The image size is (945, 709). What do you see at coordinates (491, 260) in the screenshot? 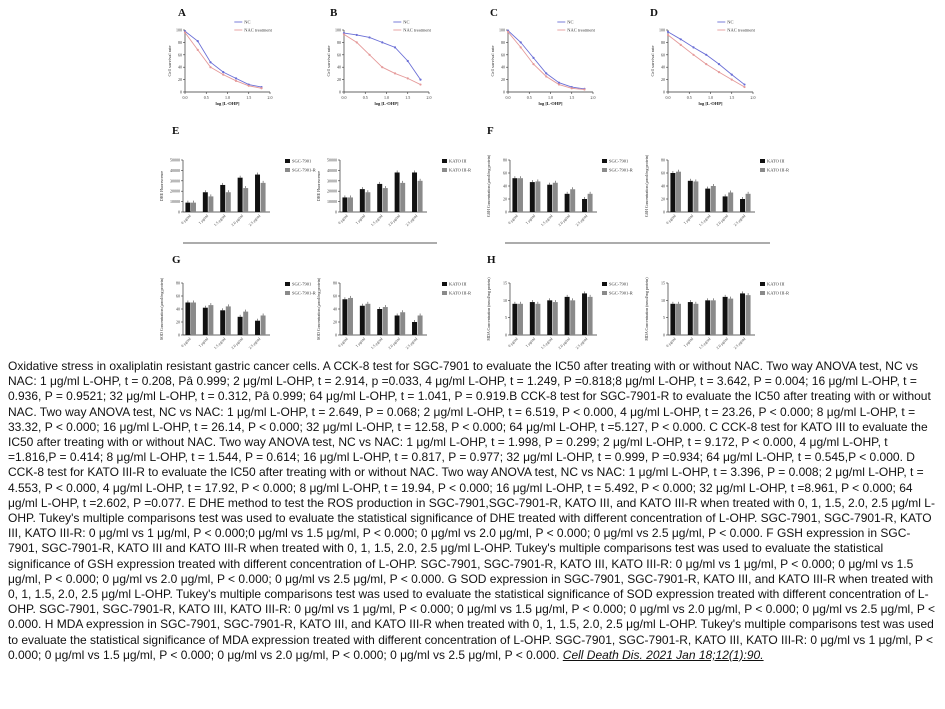
I see `panel-label-H: H` at bounding box center [491, 260].